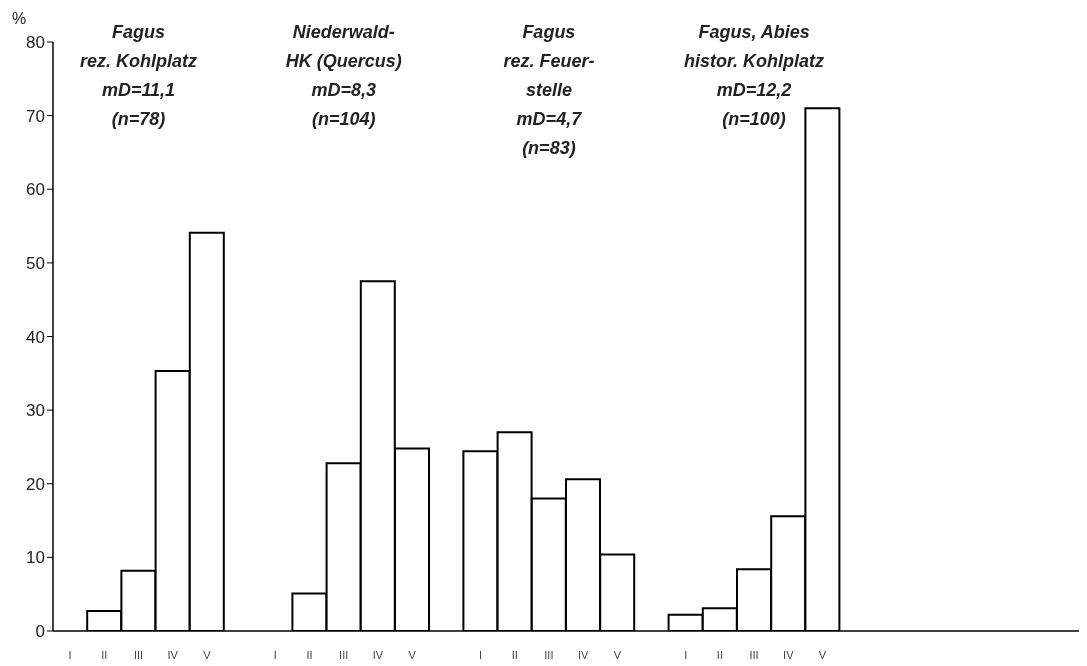  Describe the element at coordinates (754, 76) in the screenshot. I see `annotation: Fagus, Abies histor. Kohlplatz mD=12,2 (n=100)` at that location.